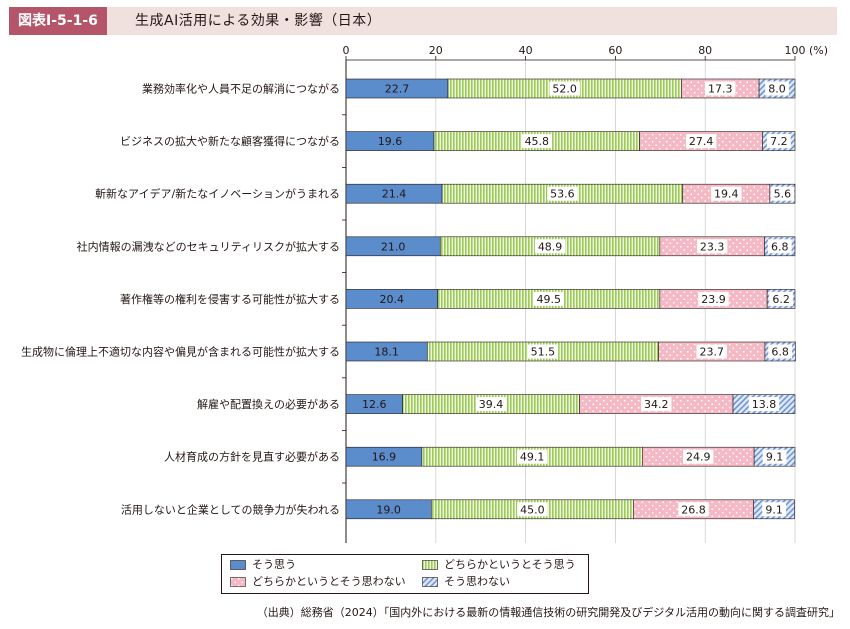 The width and height of the screenshot is (850, 629). I want to click on data-label-strongly-agree-5: 20.4, so click(392, 299).